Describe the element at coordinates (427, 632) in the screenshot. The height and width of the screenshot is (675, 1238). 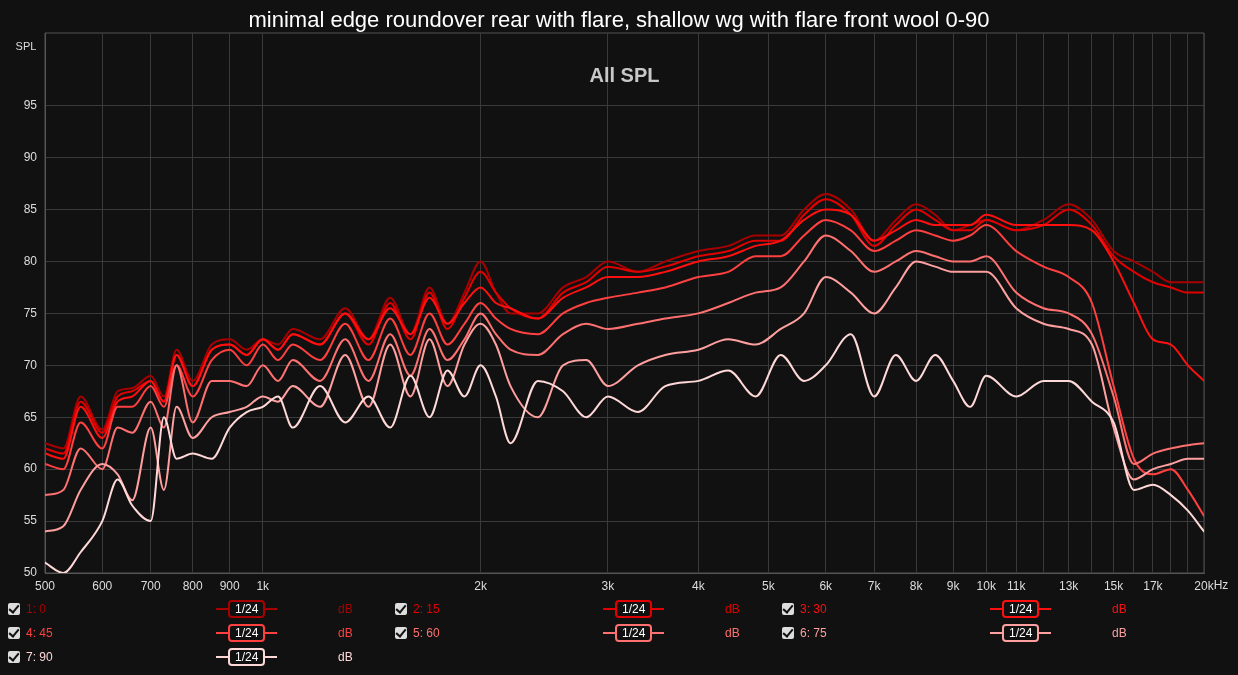
I see `text: 5: 60` at that location.